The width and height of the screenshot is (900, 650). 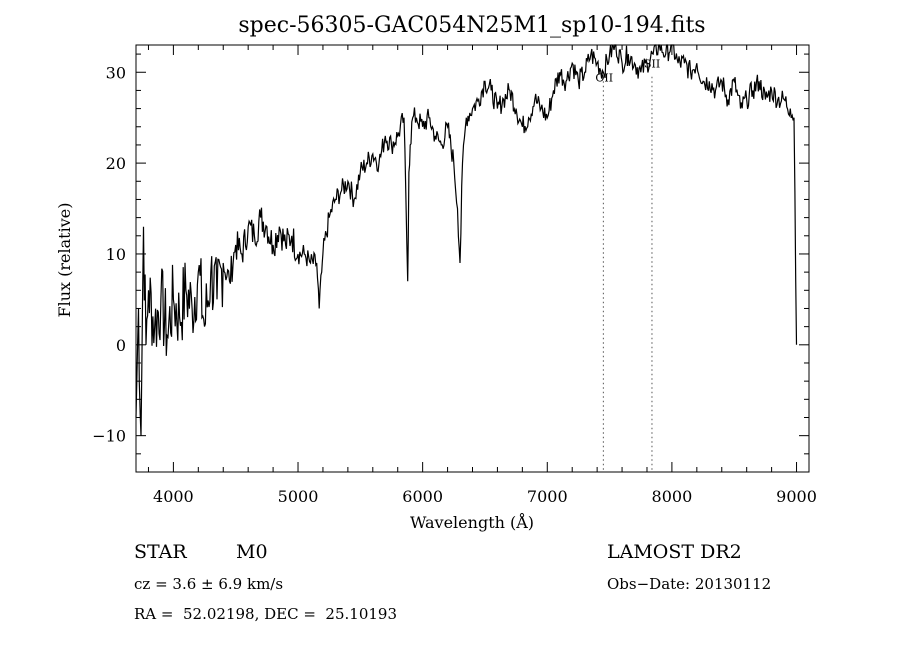 What do you see at coordinates (471, 25) in the screenshot?
I see `chart-title: spec-56305-GAC054N25M1_sp10-194.fits` at bounding box center [471, 25].